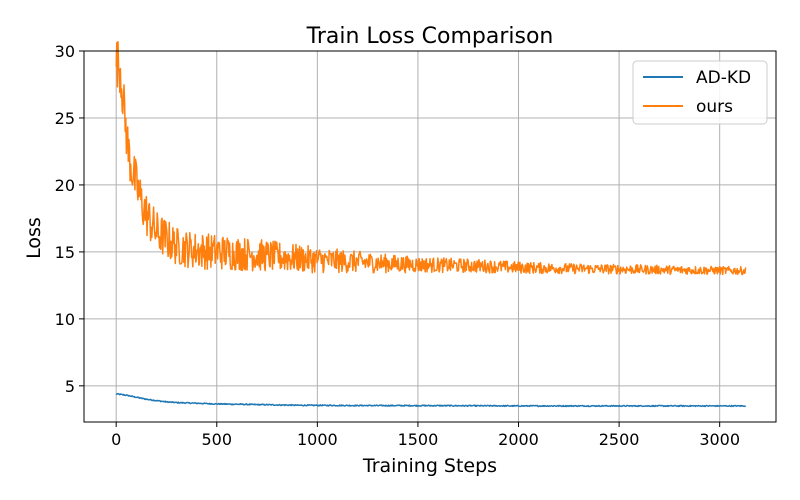 Image resolution: width=800 pixels, height=500 pixels. I want to click on y-axis-title: Loss, so click(34, 238).